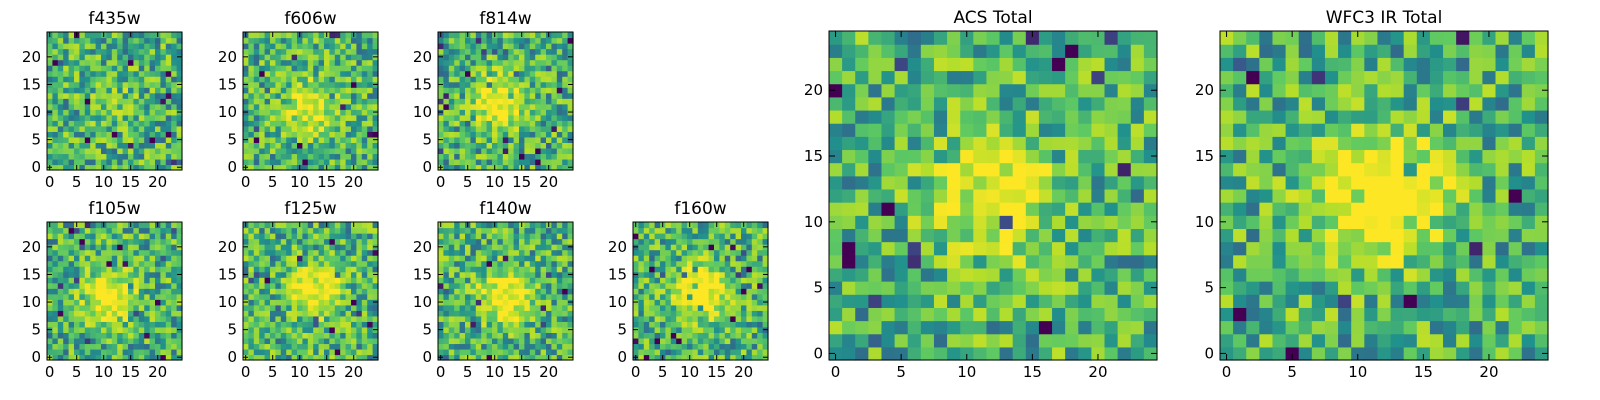  I want to click on x-tick-label: 5, so click(468, 182).